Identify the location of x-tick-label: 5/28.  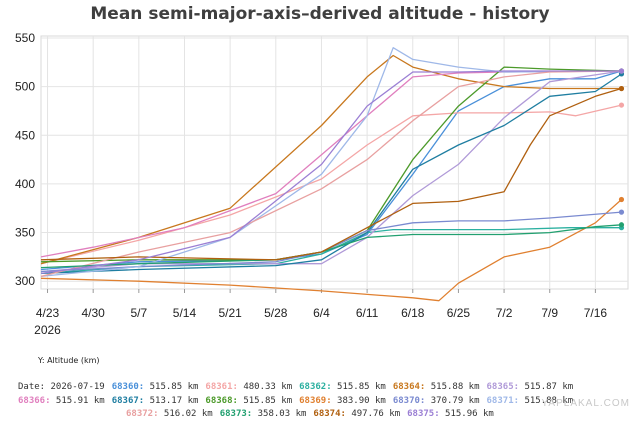
(276, 313).